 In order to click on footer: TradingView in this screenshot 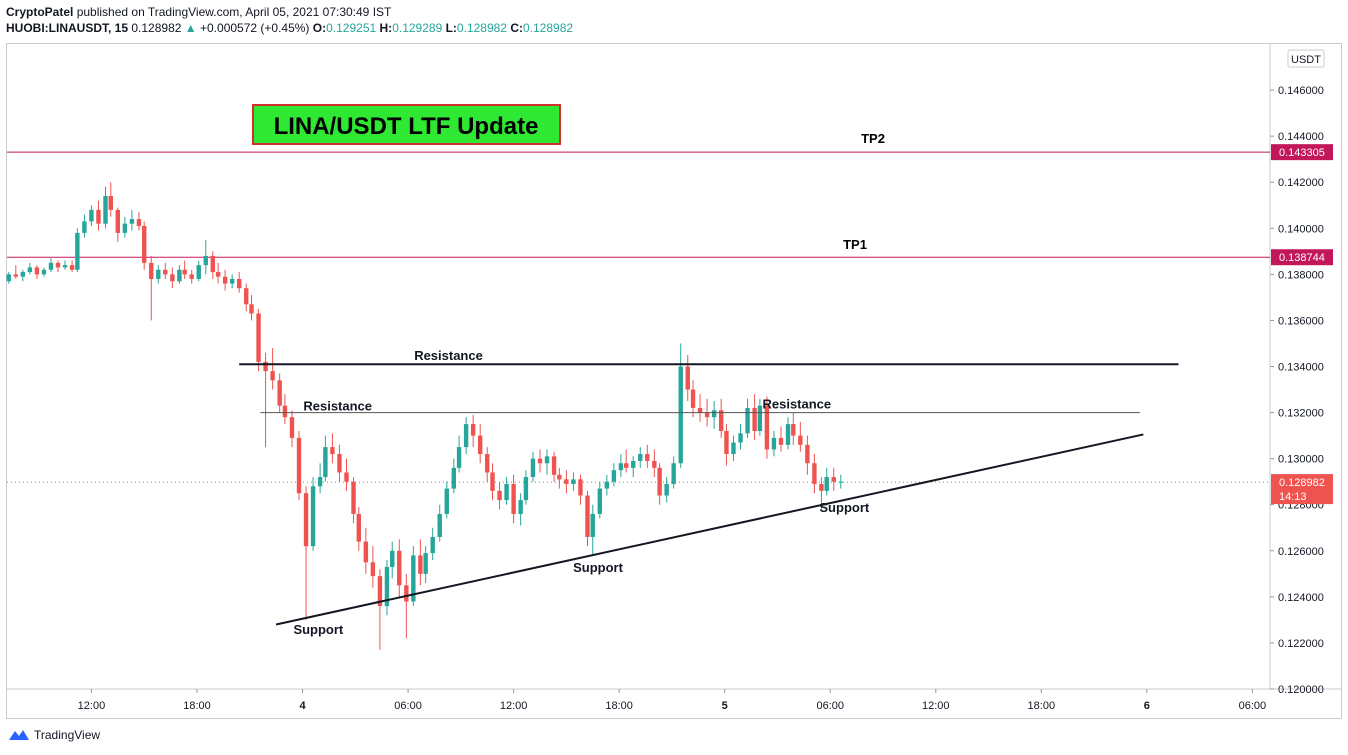, I will do `click(54, 735)`.